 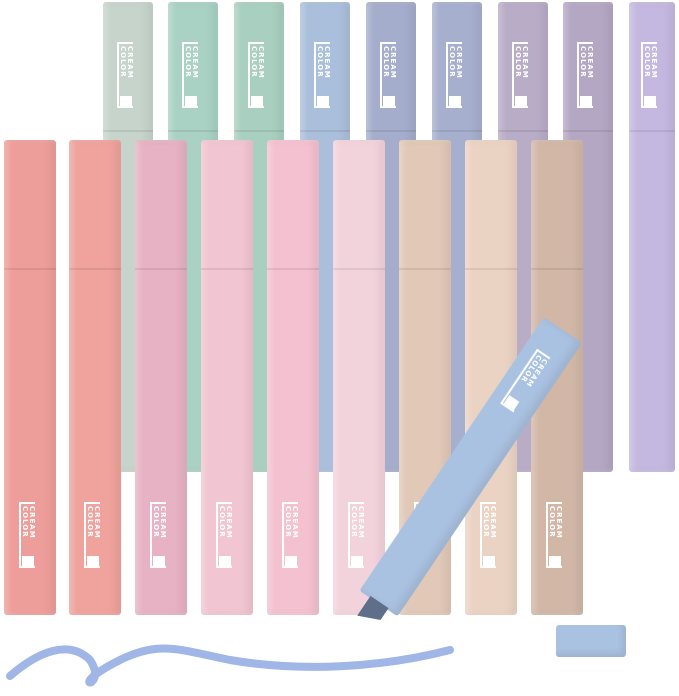 What do you see at coordinates (591, 641) in the screenshot?
I see `marker-cap` at bounding box center [591, 641].